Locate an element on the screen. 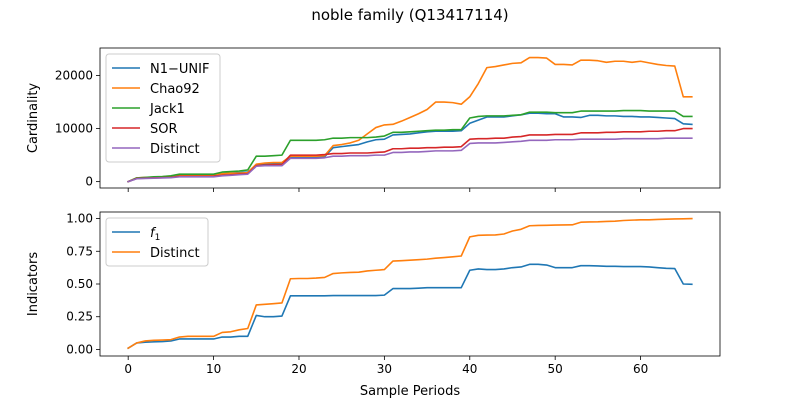 The width and height of the screenshot is (800, 400). indicators-x-tick-label: 50 is located at coordinates (555, 369).